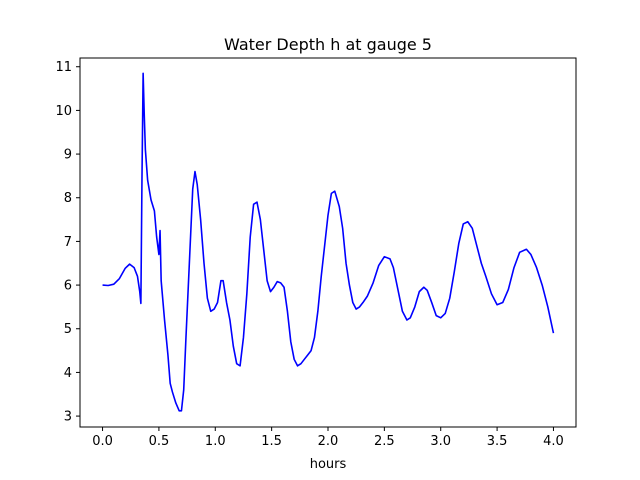 The height and width of the screenshot is (480, 640). What do you see at coordinates (553, 441) in the screenshot?
I see `x-tick-label: 4.0` at bounding box center [553, 441].